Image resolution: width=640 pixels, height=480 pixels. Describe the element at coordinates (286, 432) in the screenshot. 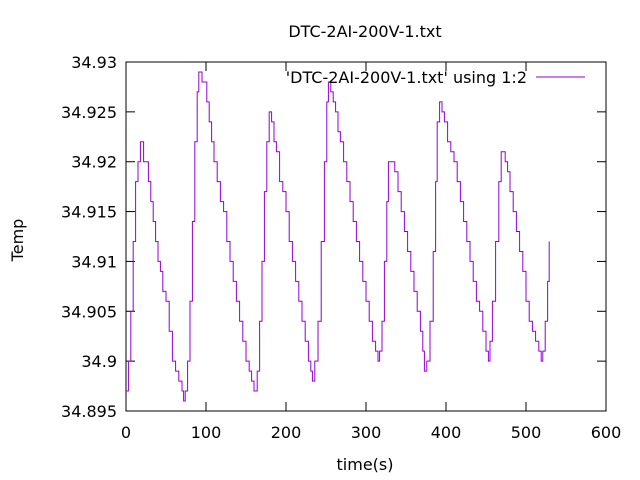

I see `x-tick-label: 200` at that location.